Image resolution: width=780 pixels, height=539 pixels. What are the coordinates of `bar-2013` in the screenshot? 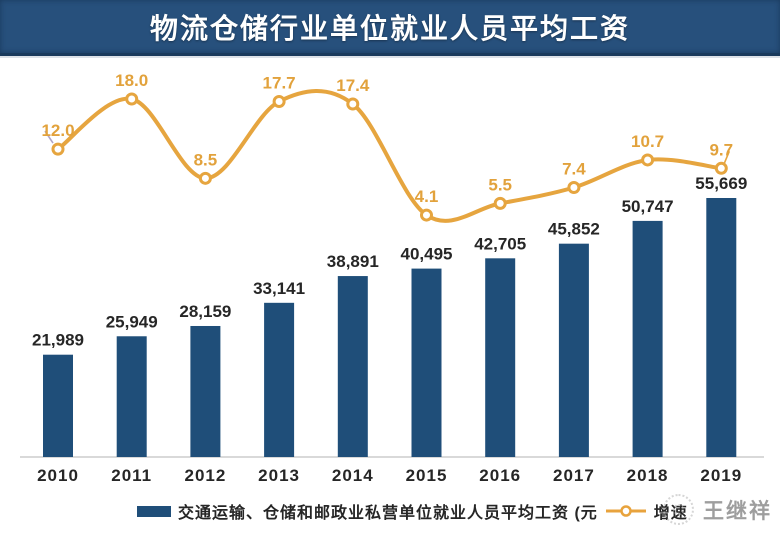 It's located at (279, 379).